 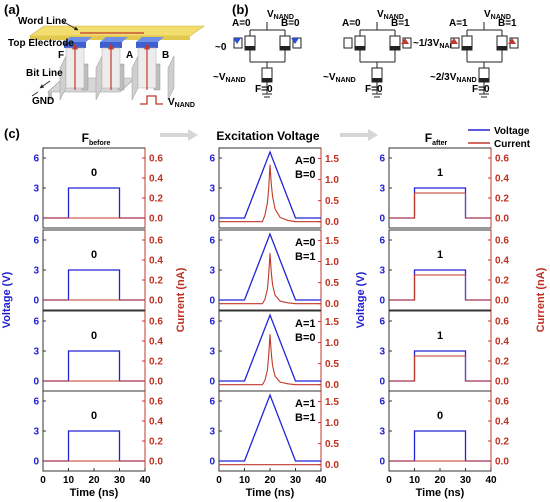 I want to click on cell-label-a: A, so click(x=129, y=55).